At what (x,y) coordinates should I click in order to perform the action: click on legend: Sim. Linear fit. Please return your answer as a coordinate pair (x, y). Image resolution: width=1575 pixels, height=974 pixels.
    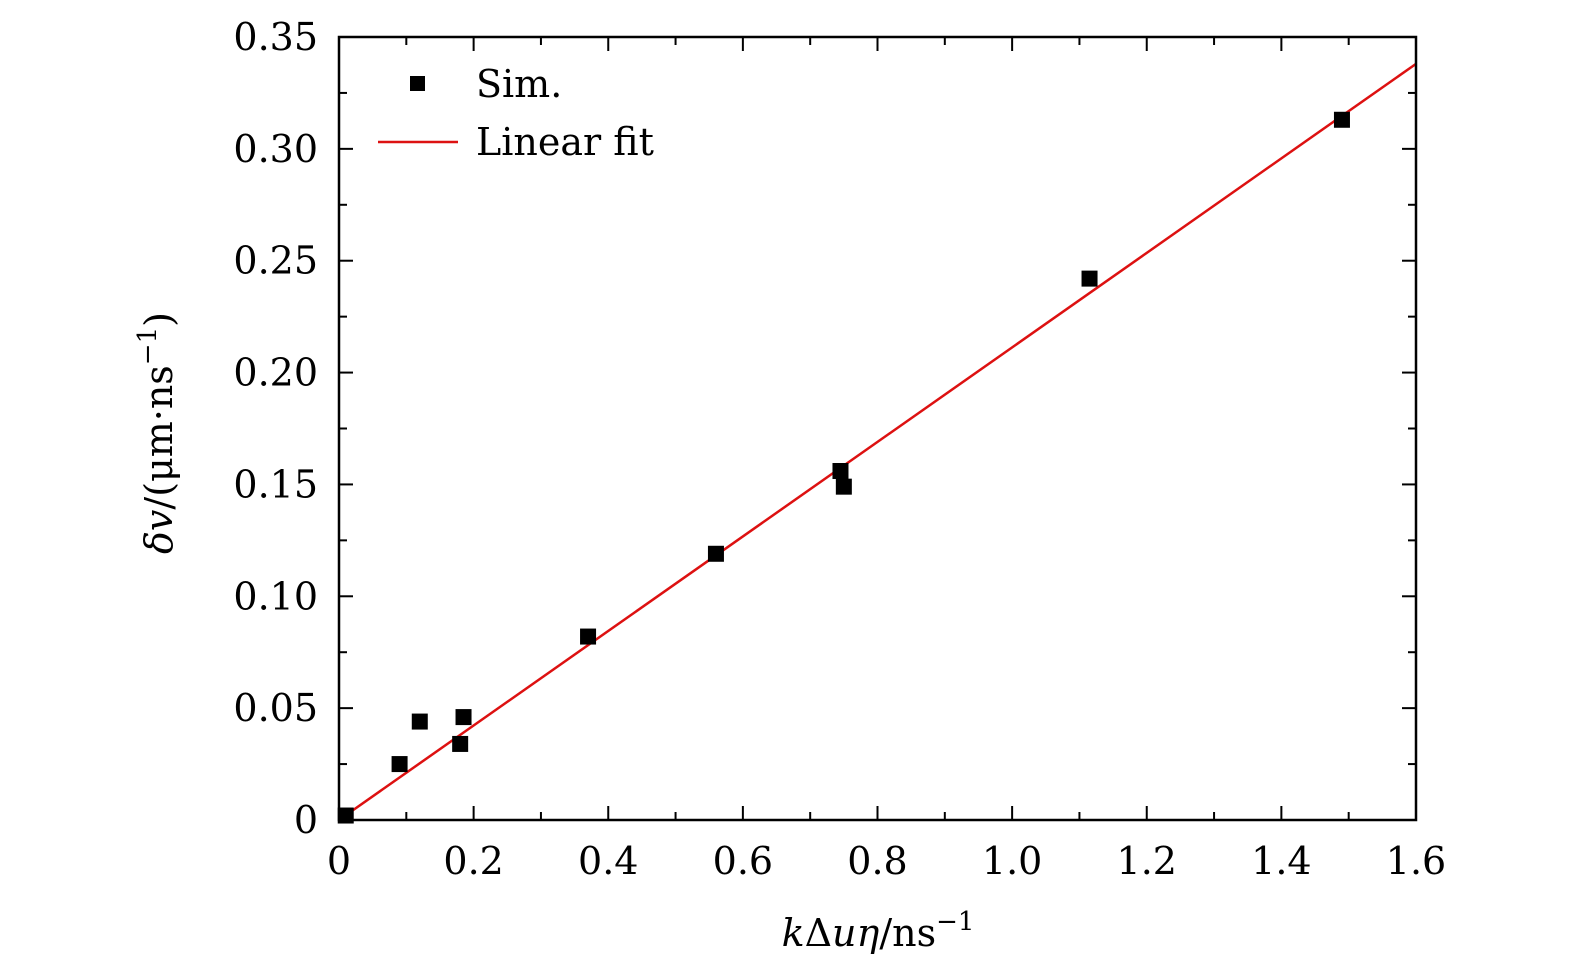
    Looking at the image, I should click on (516, 113).